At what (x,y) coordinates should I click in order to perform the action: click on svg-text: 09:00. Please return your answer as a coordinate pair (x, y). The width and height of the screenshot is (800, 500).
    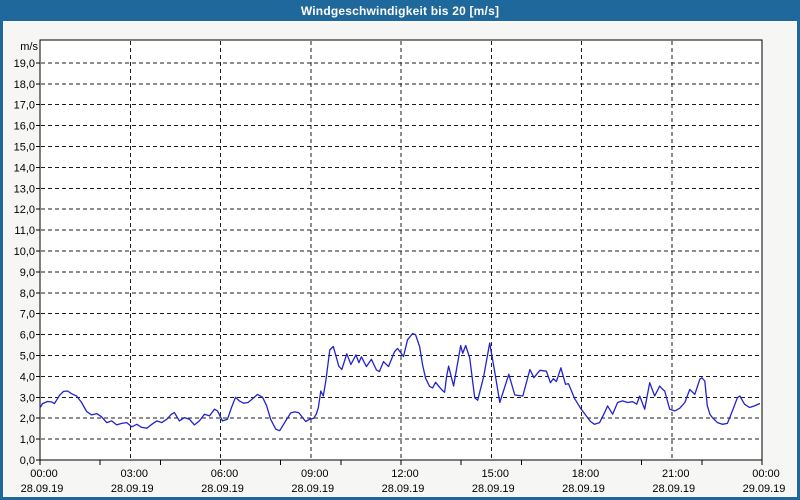
    Looking at the image, I should click on (315, 474).